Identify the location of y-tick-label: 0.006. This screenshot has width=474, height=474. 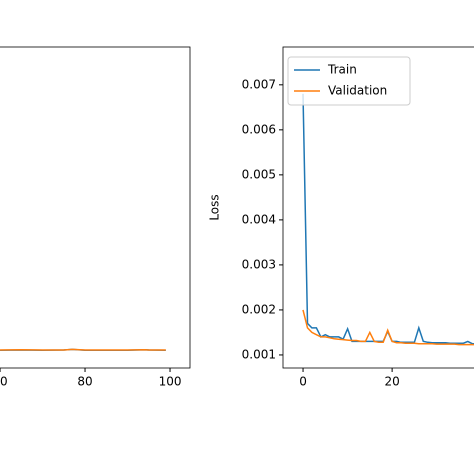
(259, 129).